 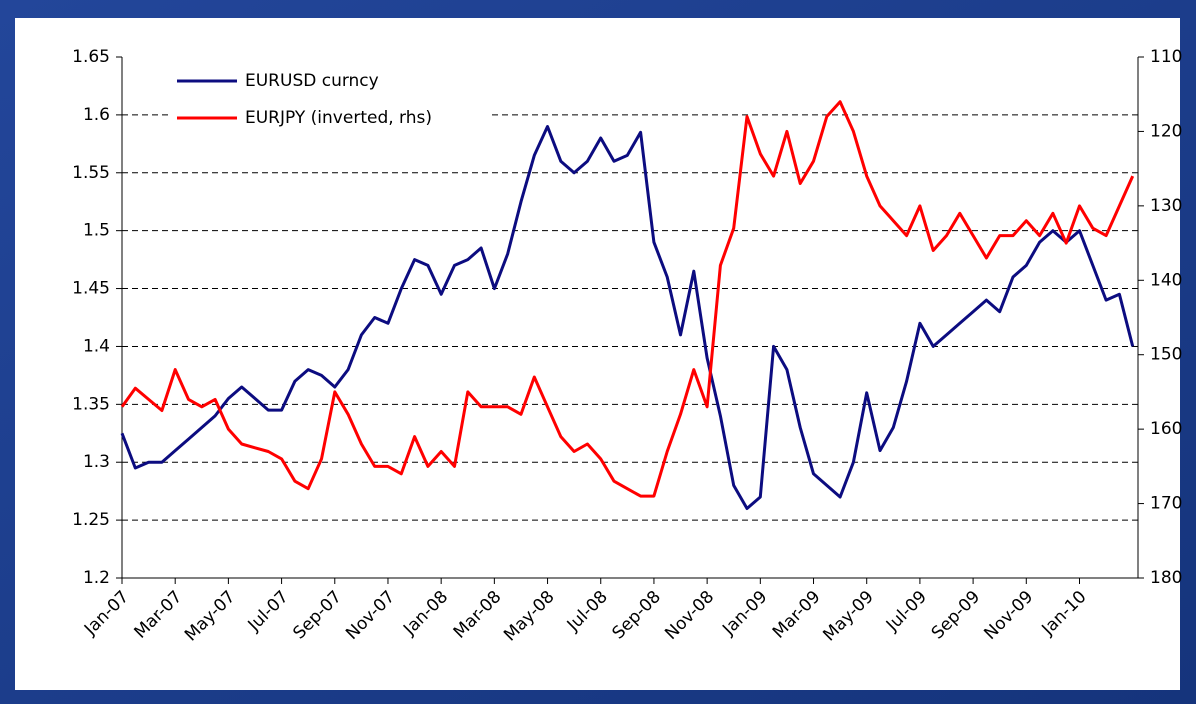 What do you see at coordinates (312, 81) in the screenshot?
I see `legend-label: EURUSD curncy` at bounding box center [312, 81].